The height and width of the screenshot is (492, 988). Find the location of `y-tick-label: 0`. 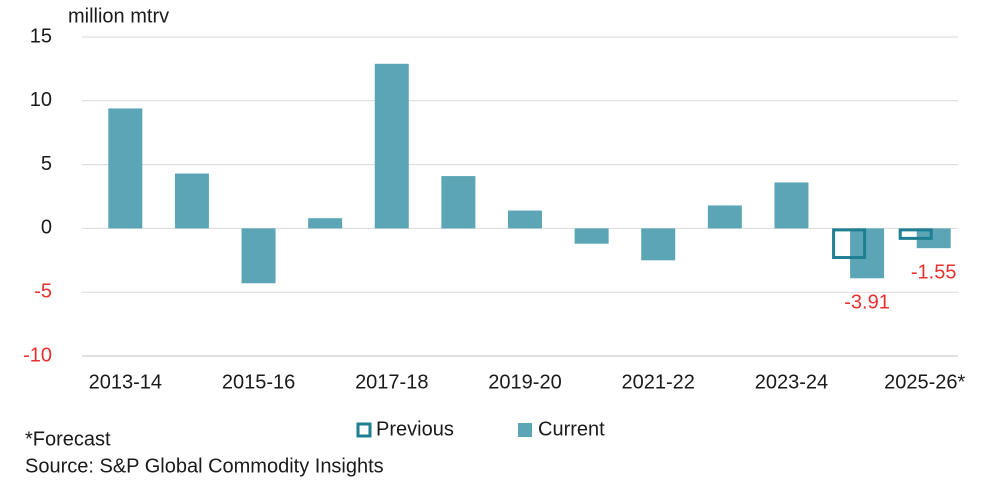

y-tick-label: 0 is located at coordinates (46, 228).